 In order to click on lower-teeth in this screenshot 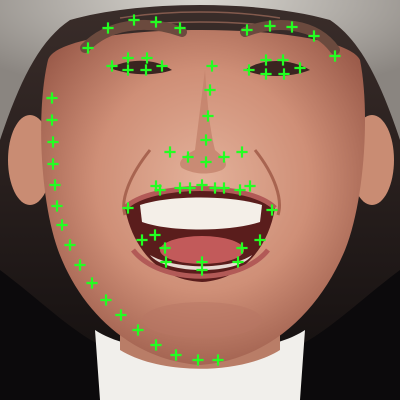, I will do `click(201, 262)`.